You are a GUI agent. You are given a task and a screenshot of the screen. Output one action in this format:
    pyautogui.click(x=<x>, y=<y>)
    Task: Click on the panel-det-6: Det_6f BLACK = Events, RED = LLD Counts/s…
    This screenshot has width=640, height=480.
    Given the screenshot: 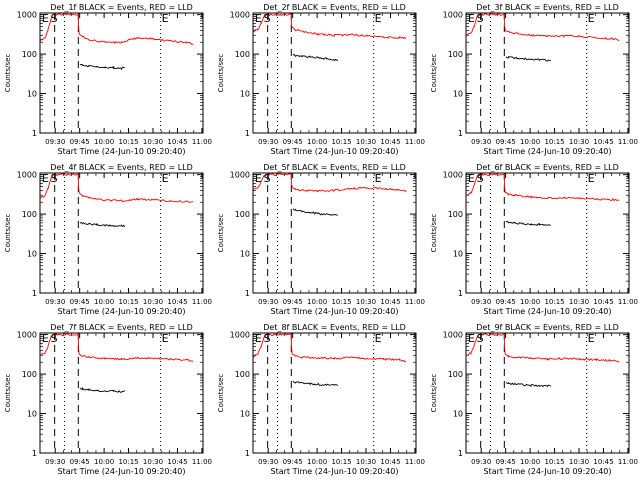 What is the action you would take?
    pyautogui.click(x=534, y=239)
    